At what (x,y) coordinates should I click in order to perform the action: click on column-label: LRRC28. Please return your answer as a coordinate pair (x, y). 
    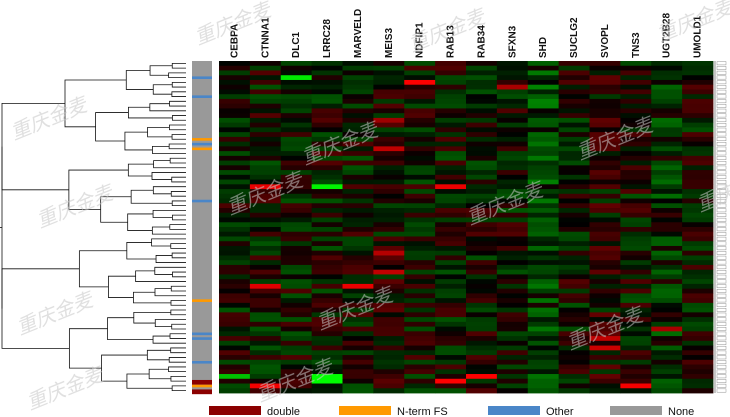
    Looking at the image, I should click on (327, 38).